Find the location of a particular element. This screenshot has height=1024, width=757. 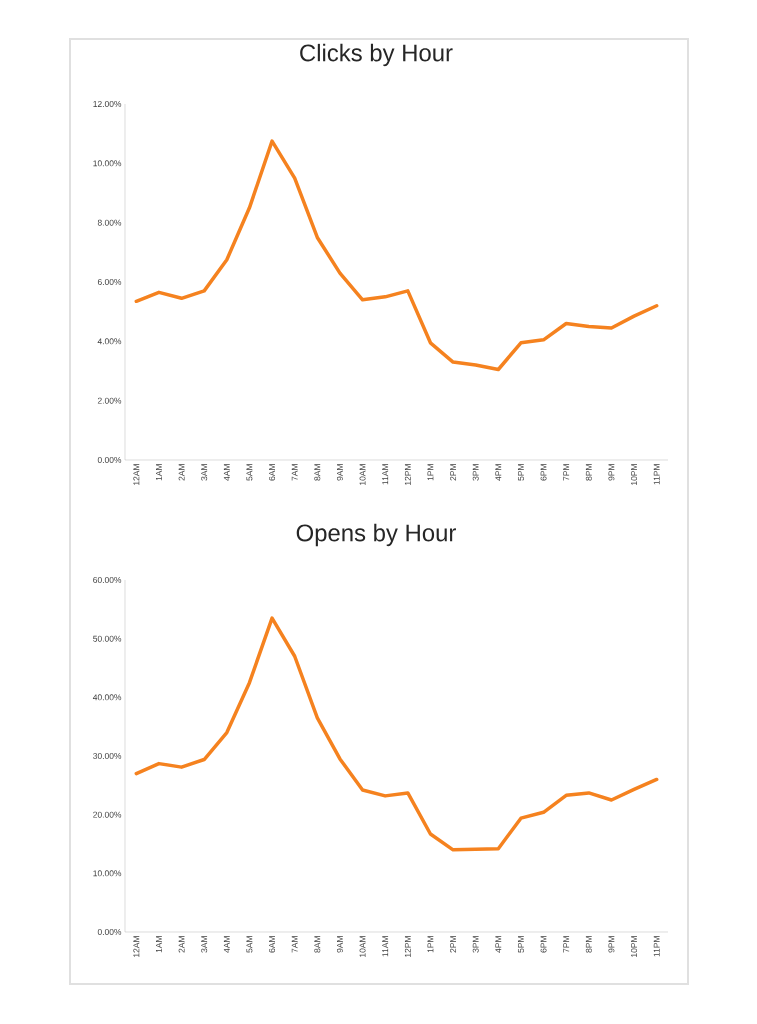

y-tick-label: 40.00% is located at coordinates (107, 697).